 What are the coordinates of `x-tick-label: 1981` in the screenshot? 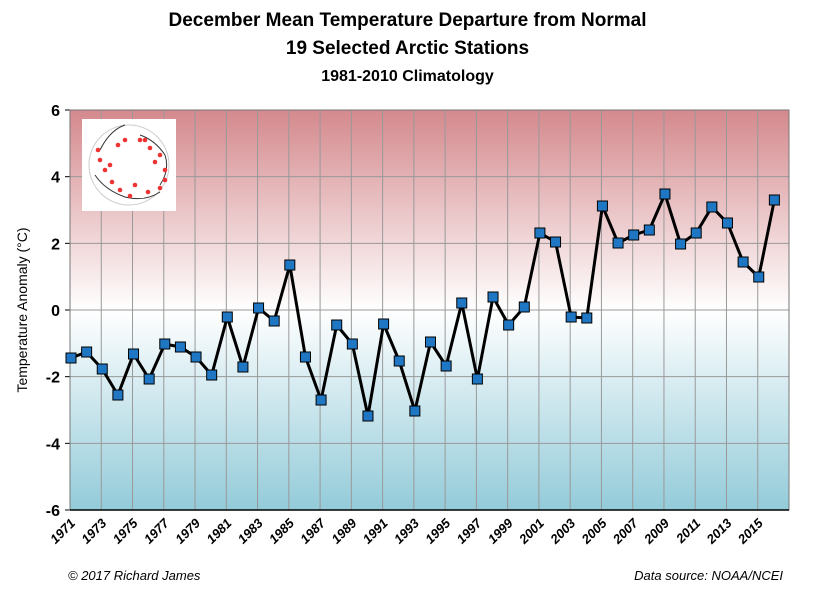 It's located at (218, 531).